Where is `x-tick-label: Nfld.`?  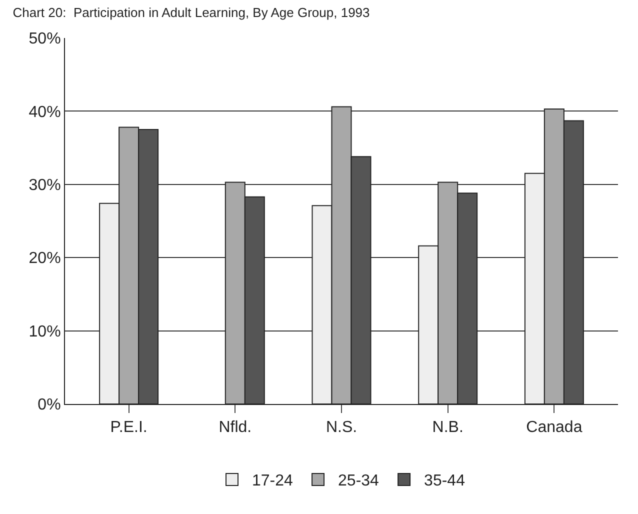
x-tick-label: Nfld. is located at coordinates (235, 427).